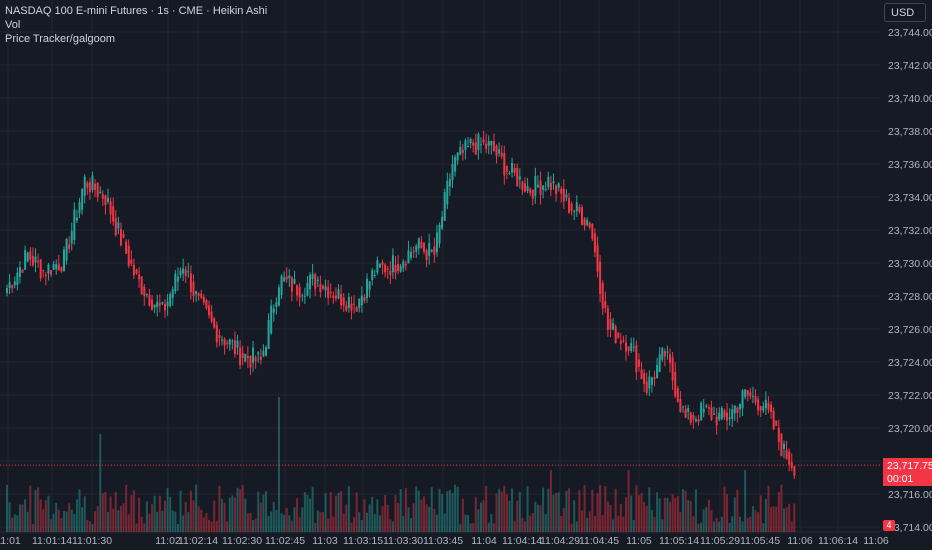 The image size is (932, 550). I want to click on time-tick-label: 11:03:30, so click(403, 541).